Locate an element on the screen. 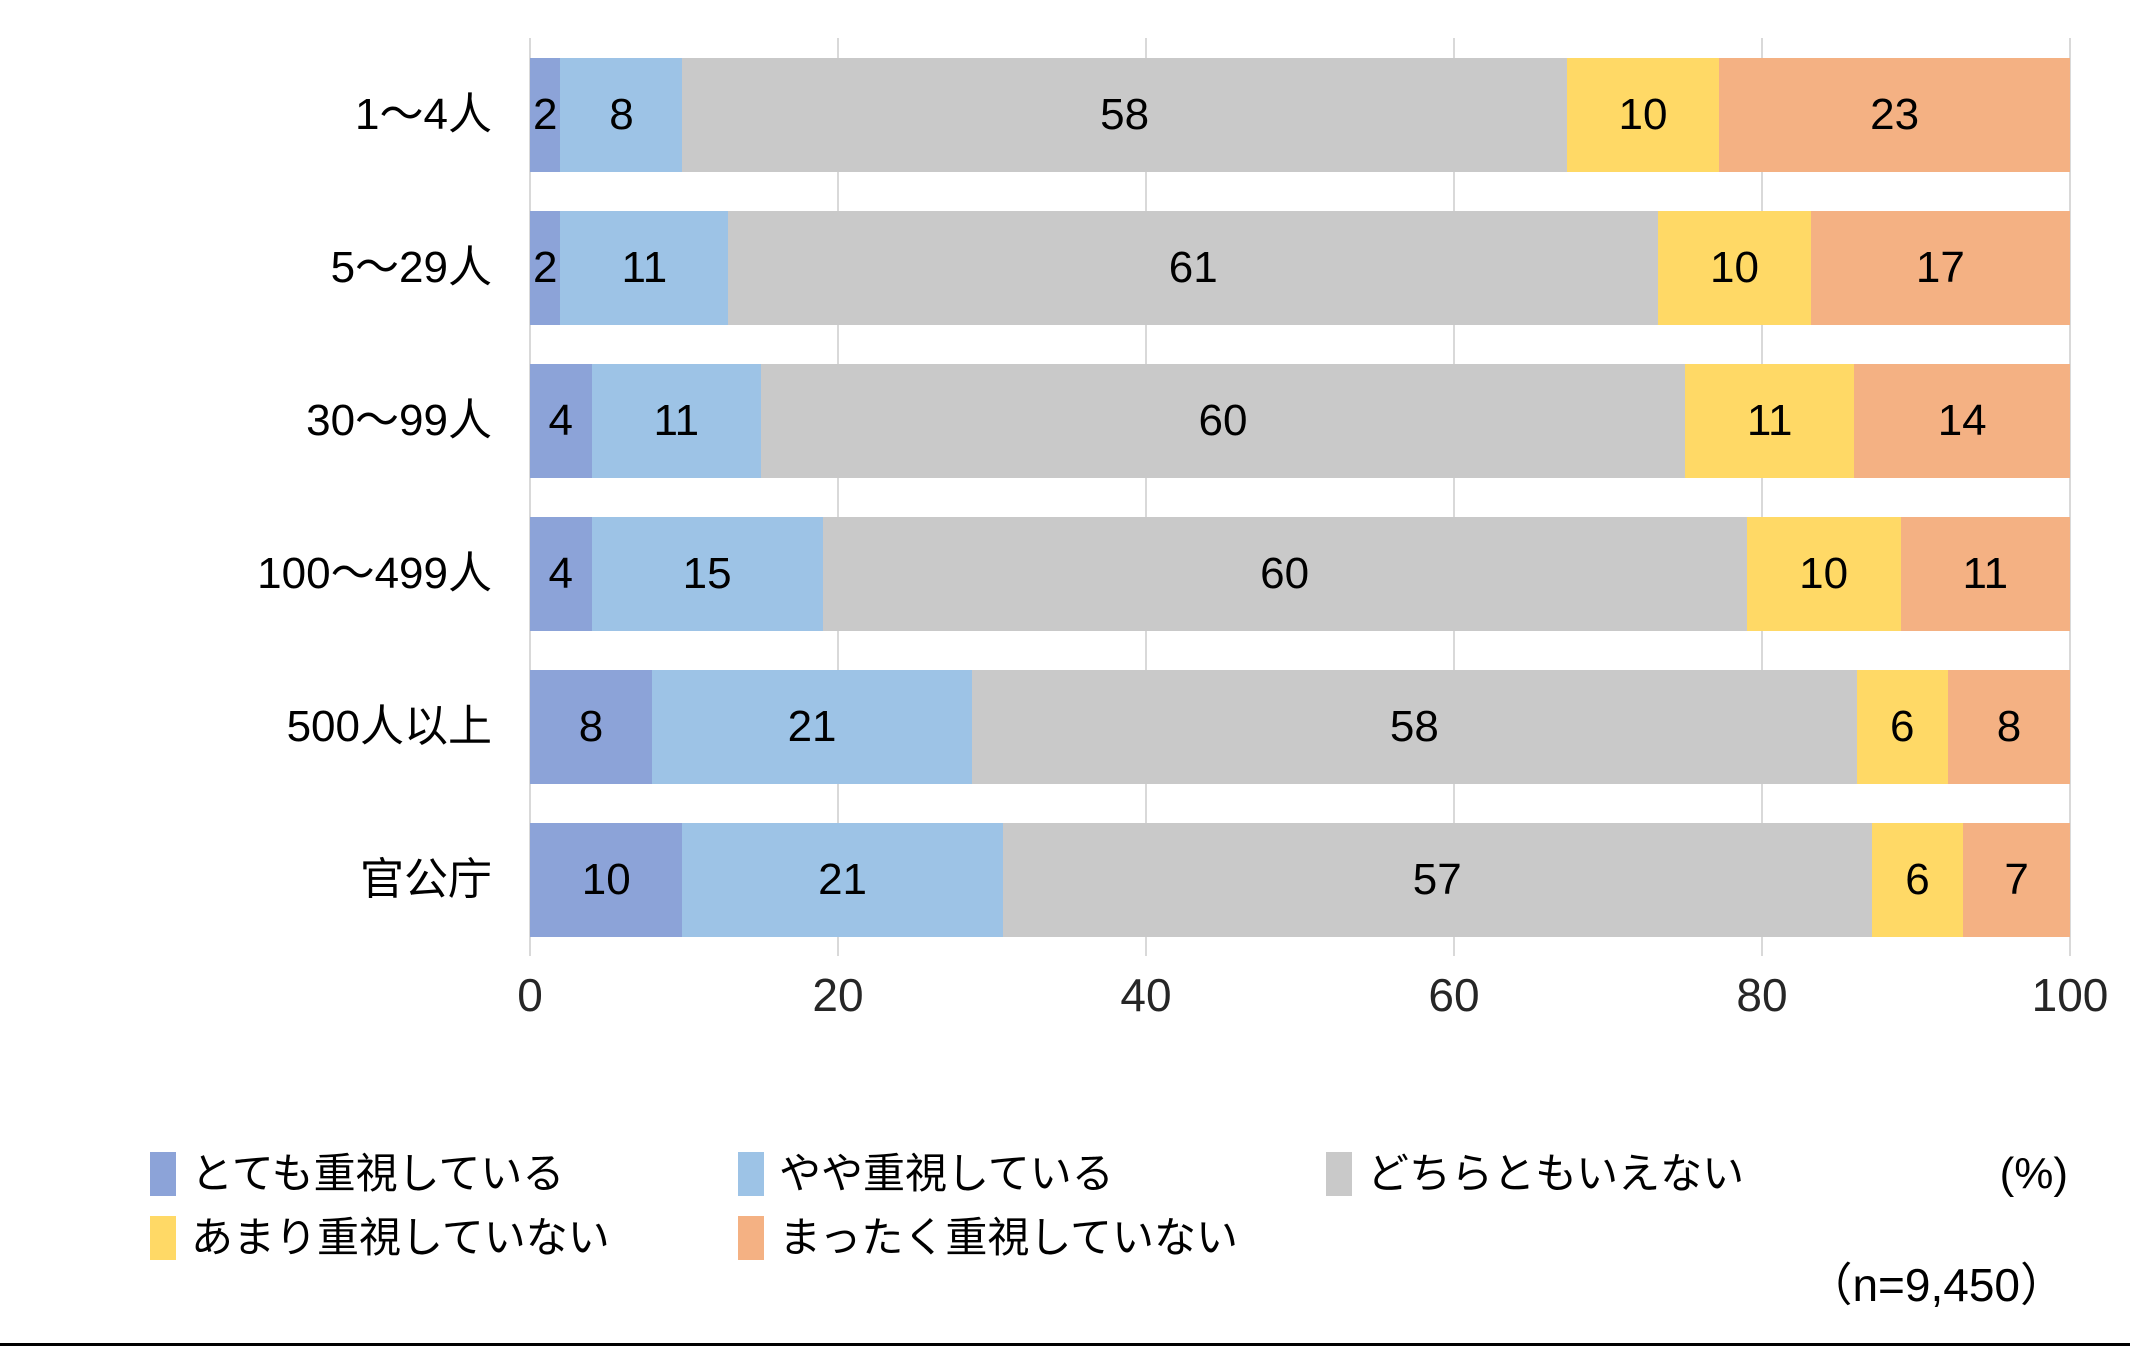 This screenshot has height=1346, width=2130. legend-label: あまり重視していない is located at coordinates (400, 1237).